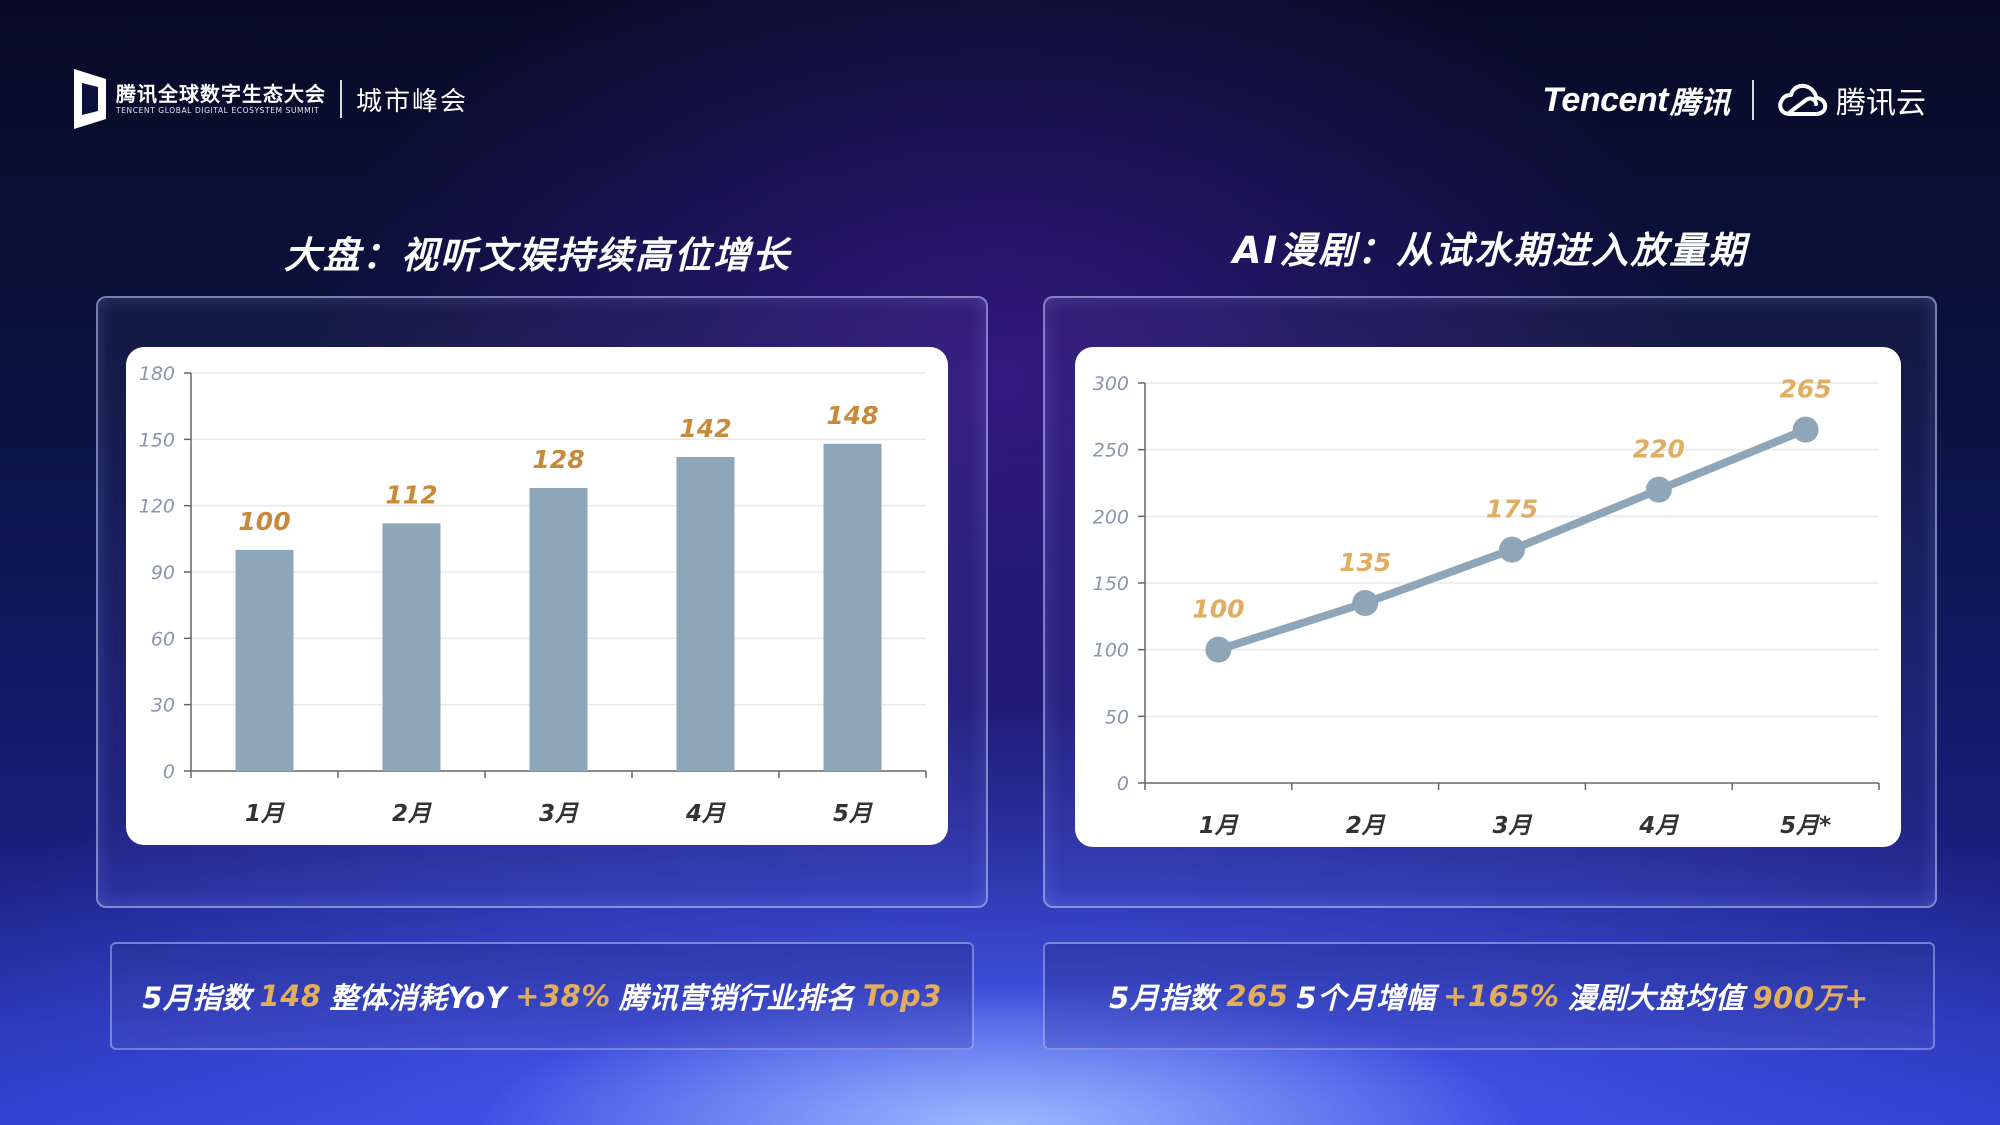 This screenshot has width=2000, height=1125. I want to click on line-value-label: 175, so click(1512, 509).